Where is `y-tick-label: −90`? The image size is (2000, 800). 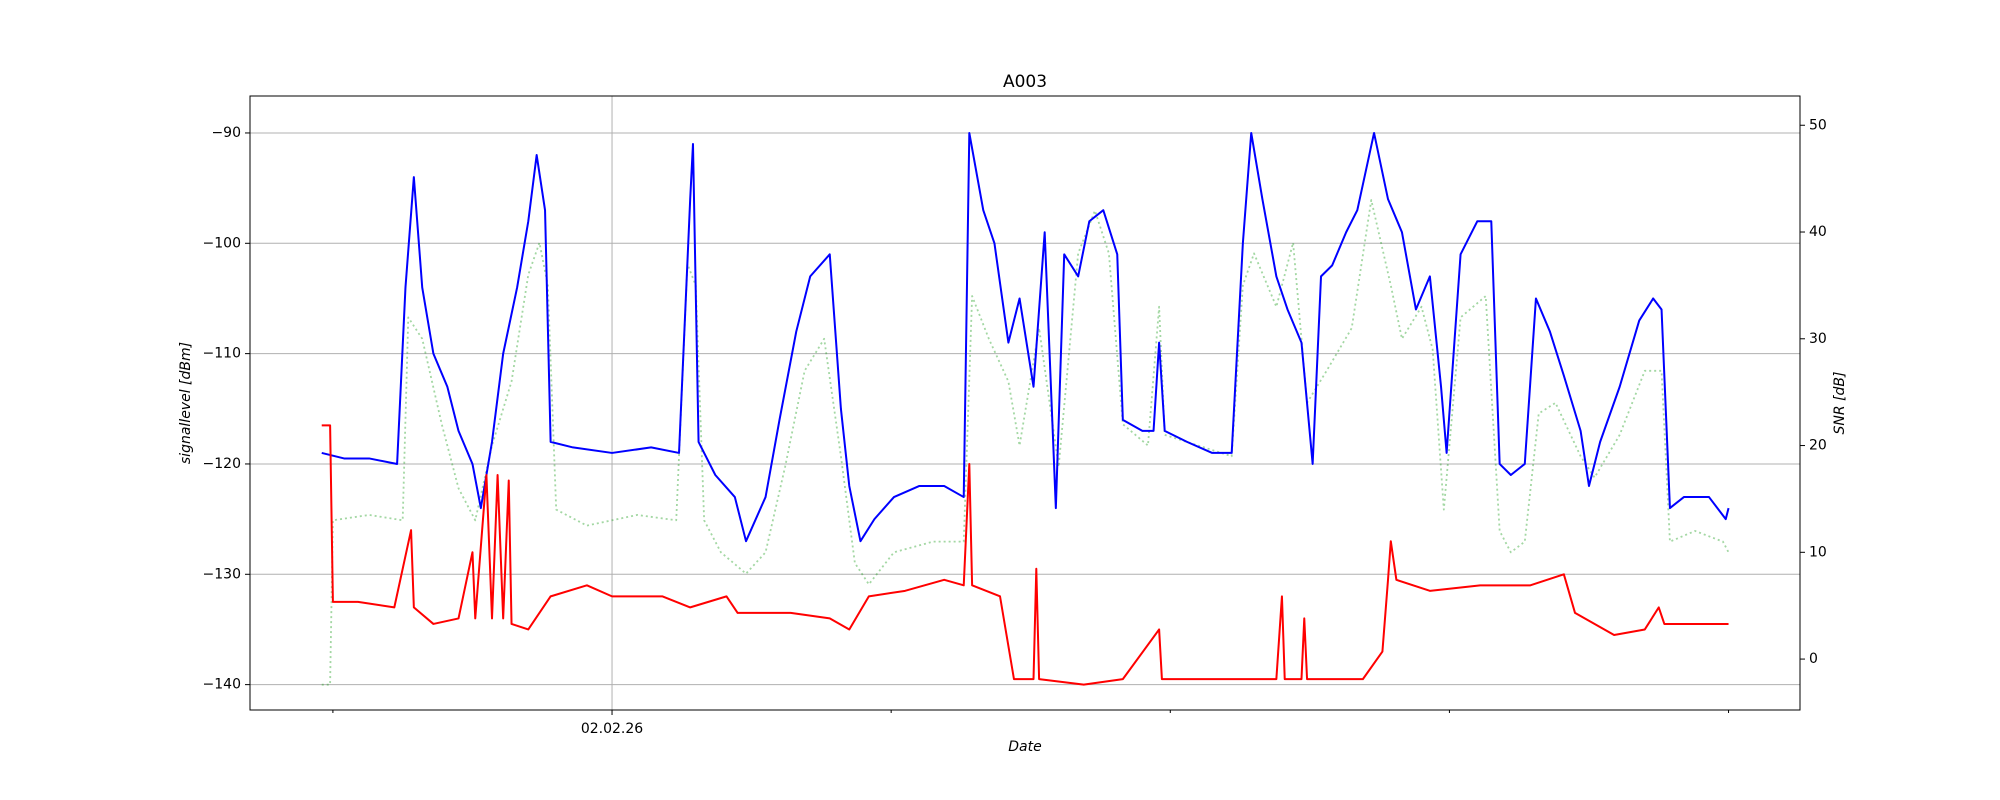
y-tick-label: −90 is located at coordinates (226, 133).